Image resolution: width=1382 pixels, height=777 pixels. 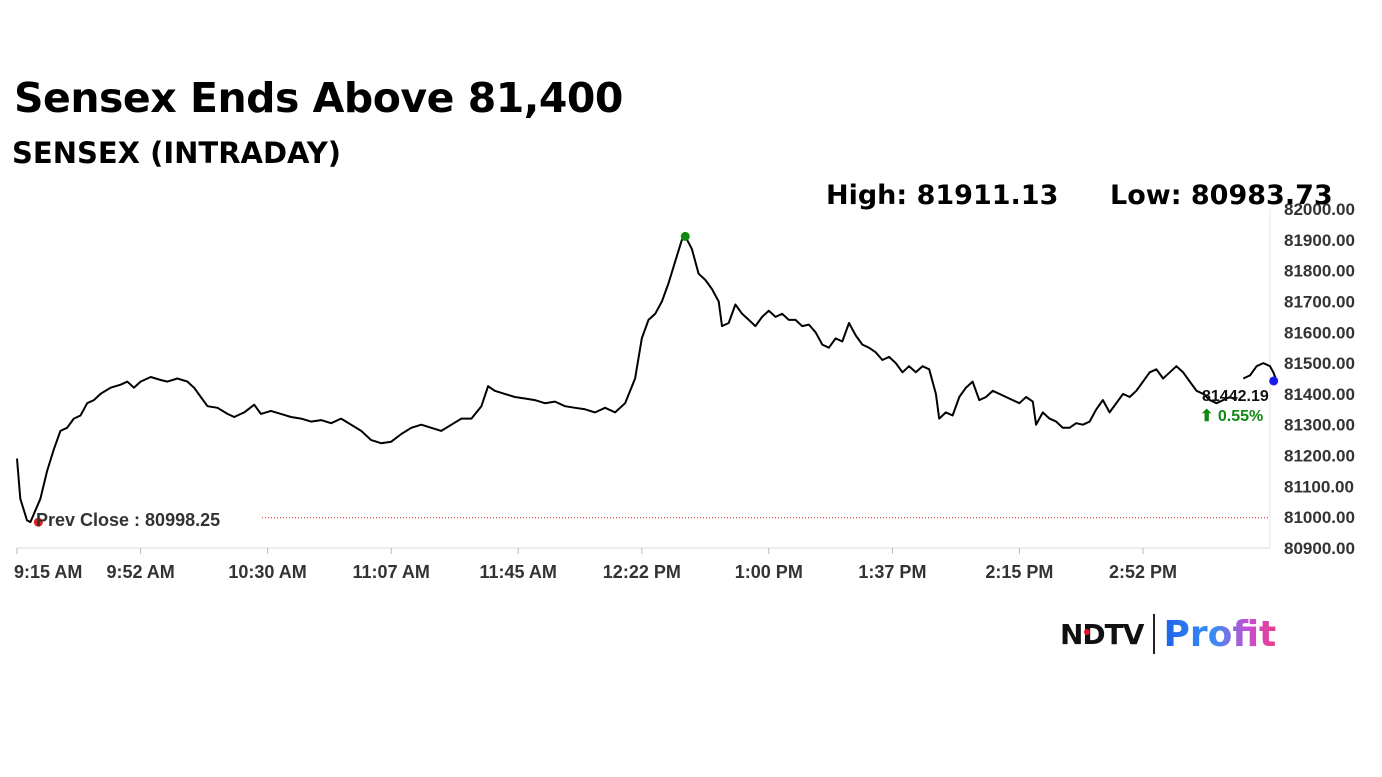 What do you see at coordinates (518, 572) in the screenshot?
I see `x-tick-label: 11:45 AM` at bounding box center [518, 572].